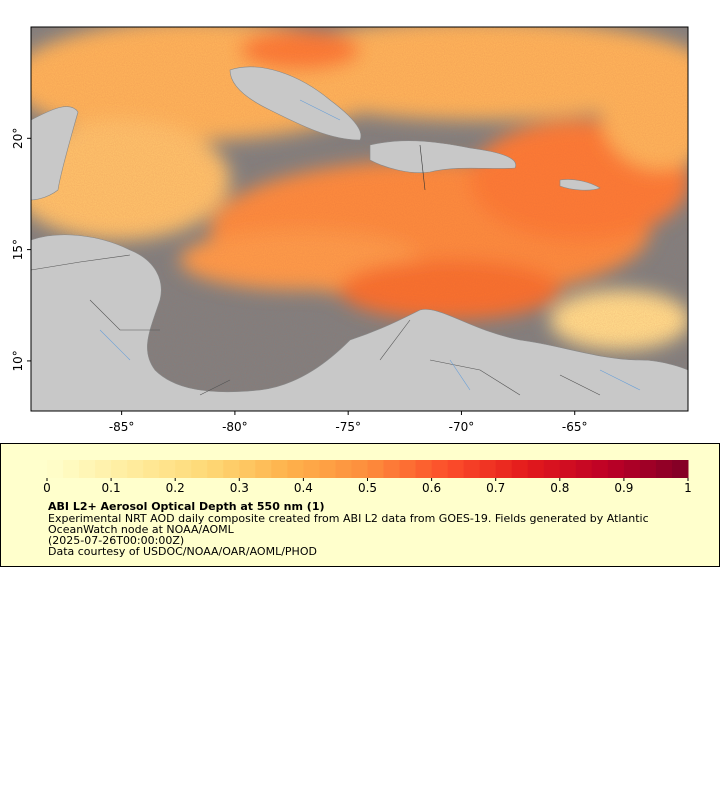 Image resolution: width=720 pixels, height=804 pixels. What do you see at coordinates (462, 427) in the screenshot?
I see `x-tick-label: -70°` at bounding box center [462, 427].